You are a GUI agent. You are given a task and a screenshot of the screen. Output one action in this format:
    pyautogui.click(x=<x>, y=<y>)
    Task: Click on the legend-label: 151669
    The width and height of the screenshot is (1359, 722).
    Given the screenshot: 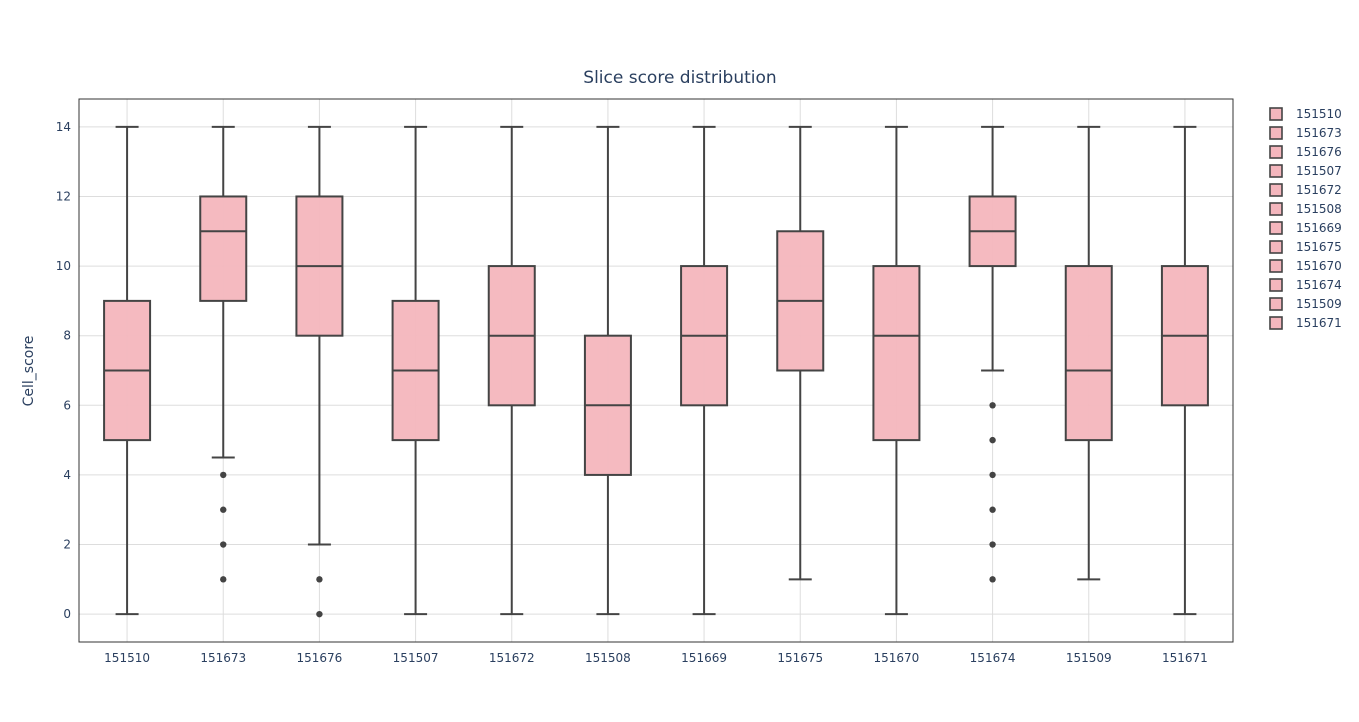 What is the action you would take?
    pyautogui.click(x=1319, y=228)
    